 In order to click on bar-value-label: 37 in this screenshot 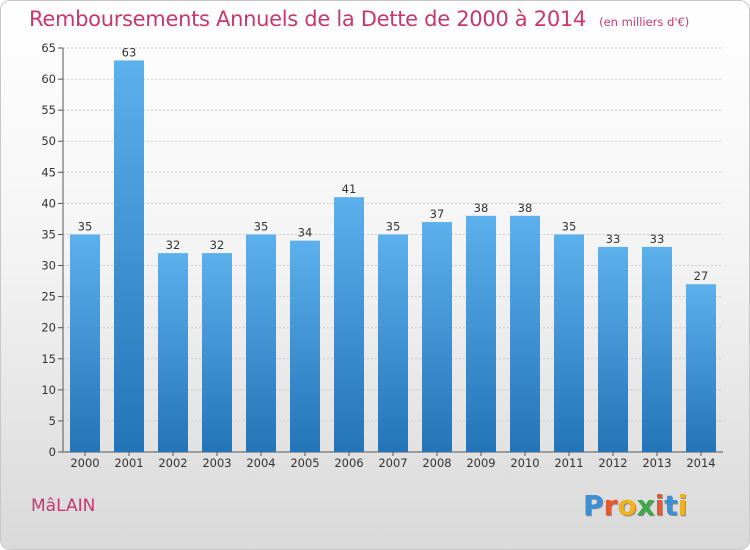, I will do `click(437, 214)`.